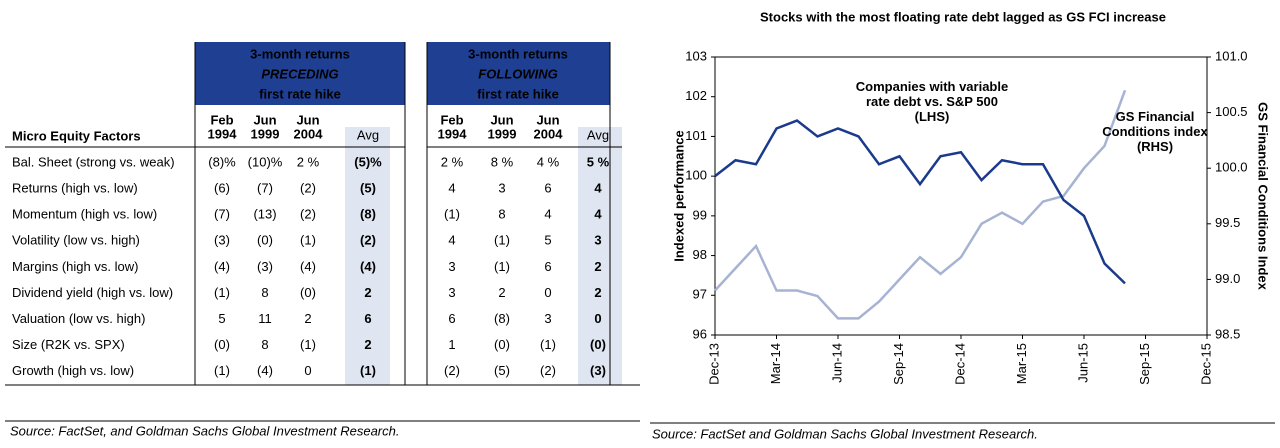 This screenshot has height=448, width=1280. I want to click on cell: (5)%, so click(368, 161).